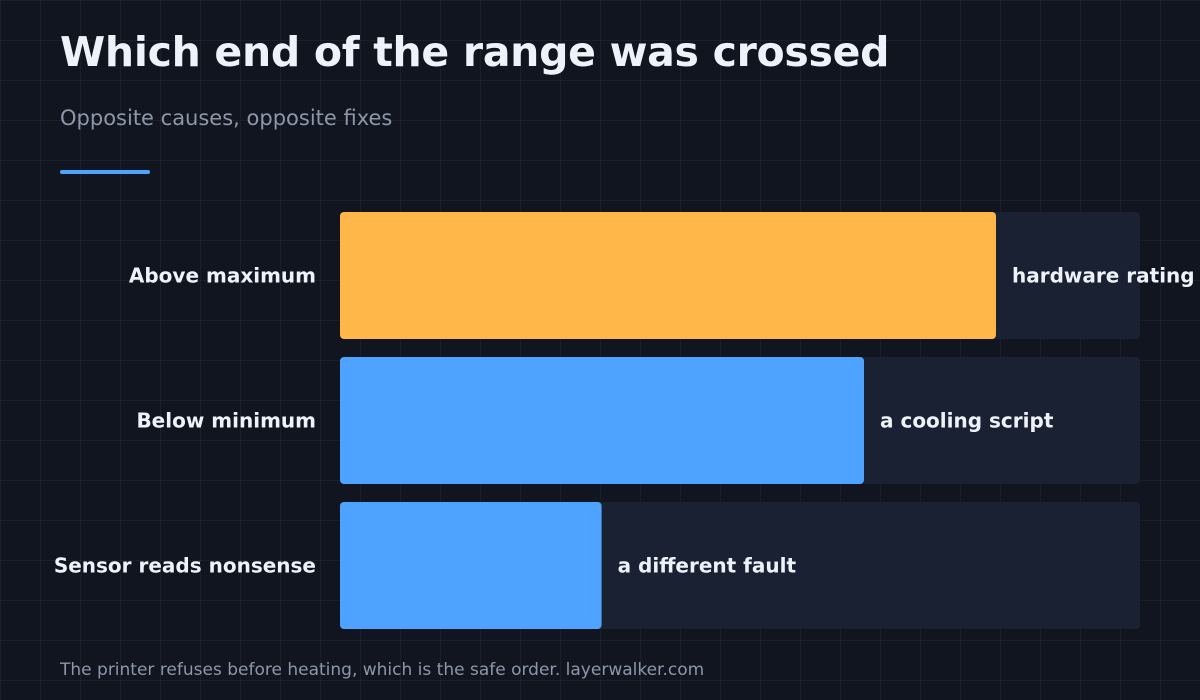  Describe the element at coordinates (475, 52) in the screenshot. I see `chart-title: Which end of the range was crossed` at that location.